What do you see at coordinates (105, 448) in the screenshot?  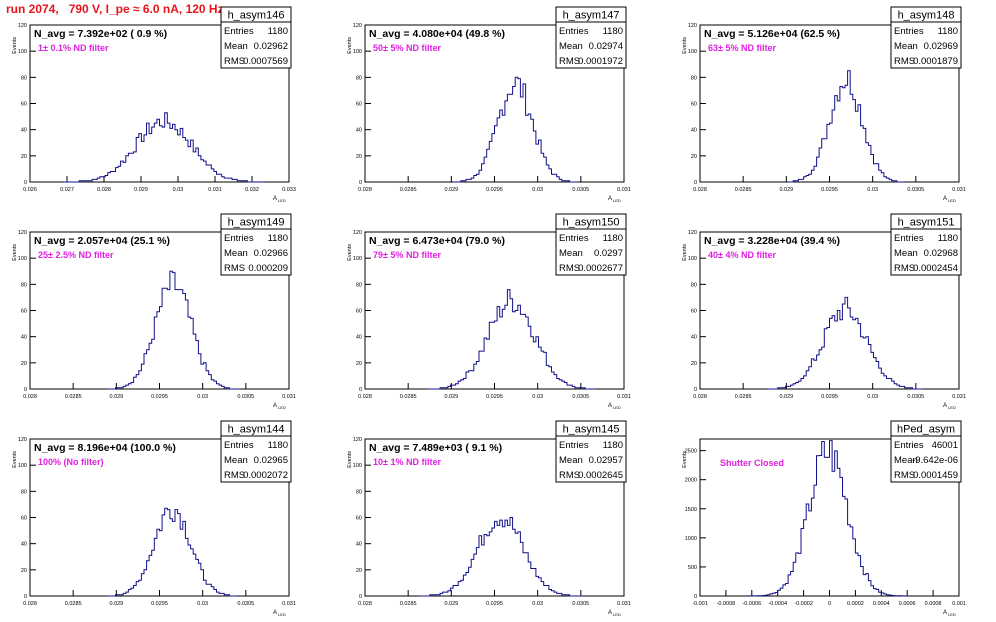 I see `navg-label: N_avg = 8.196e+04 (100.0 %)` at bounding box center [105, 448].